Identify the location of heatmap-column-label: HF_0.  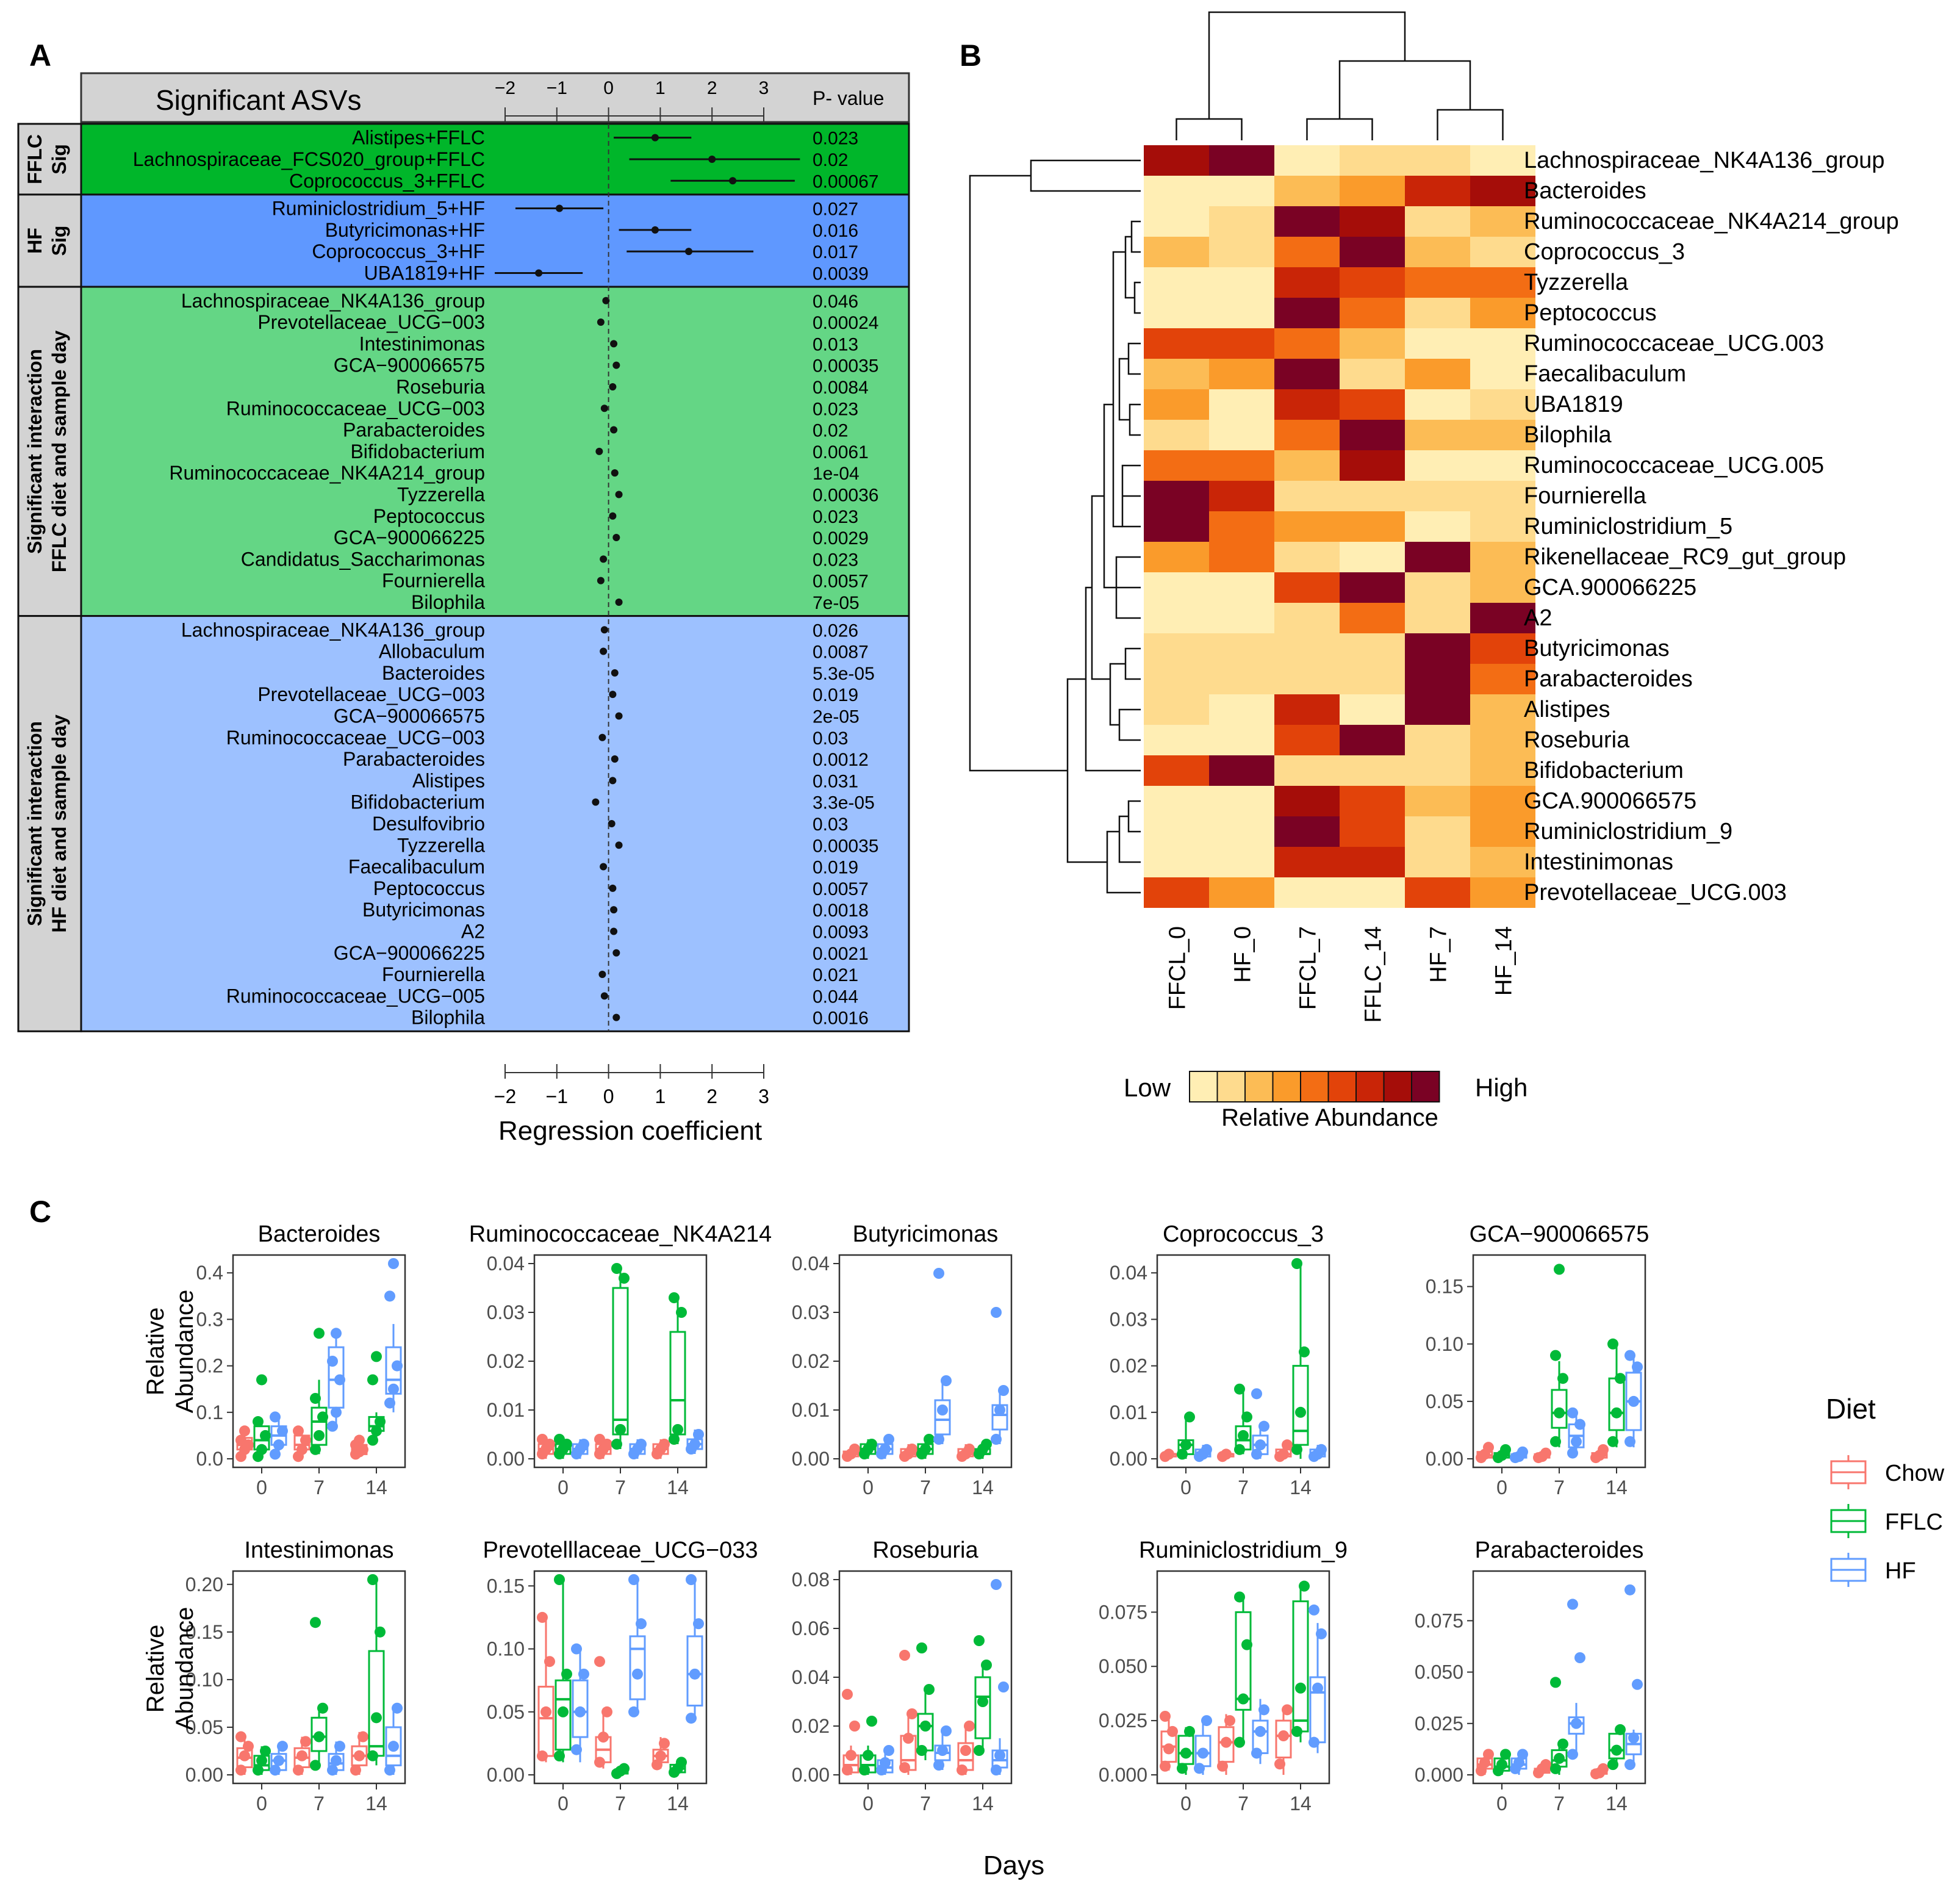
(1243, 954).